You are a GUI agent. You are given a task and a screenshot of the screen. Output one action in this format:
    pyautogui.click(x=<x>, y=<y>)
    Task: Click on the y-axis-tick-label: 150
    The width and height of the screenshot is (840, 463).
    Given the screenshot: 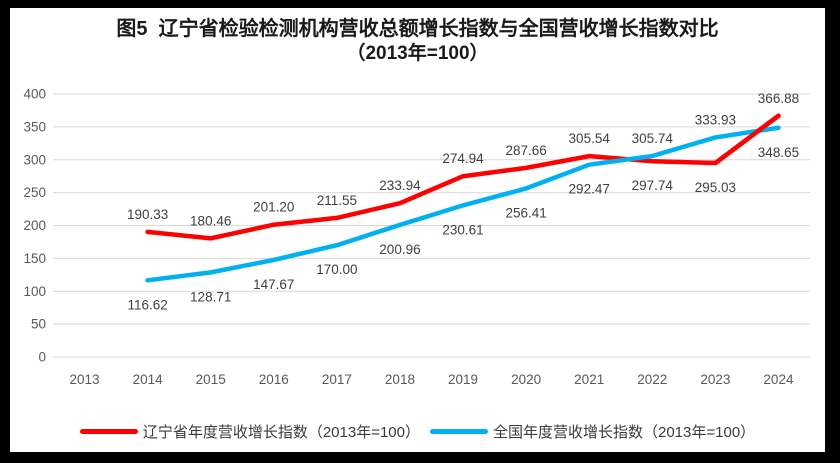 What is the action you would take?
    pyautogui.click(x=34, y=258)
    